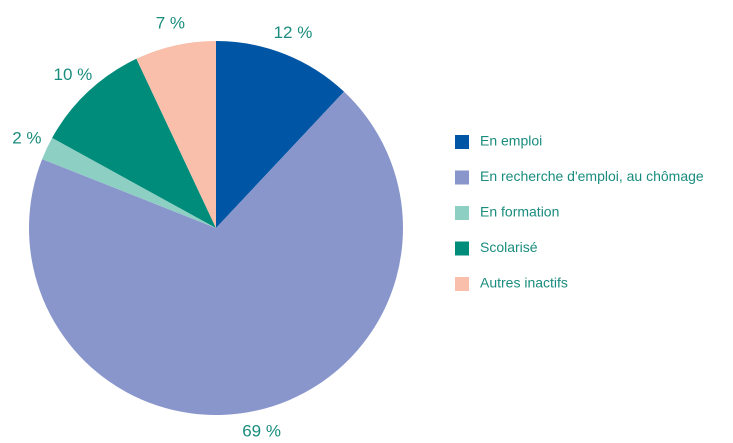  I want to click on slice-label: 69 %, so click(261, 430).